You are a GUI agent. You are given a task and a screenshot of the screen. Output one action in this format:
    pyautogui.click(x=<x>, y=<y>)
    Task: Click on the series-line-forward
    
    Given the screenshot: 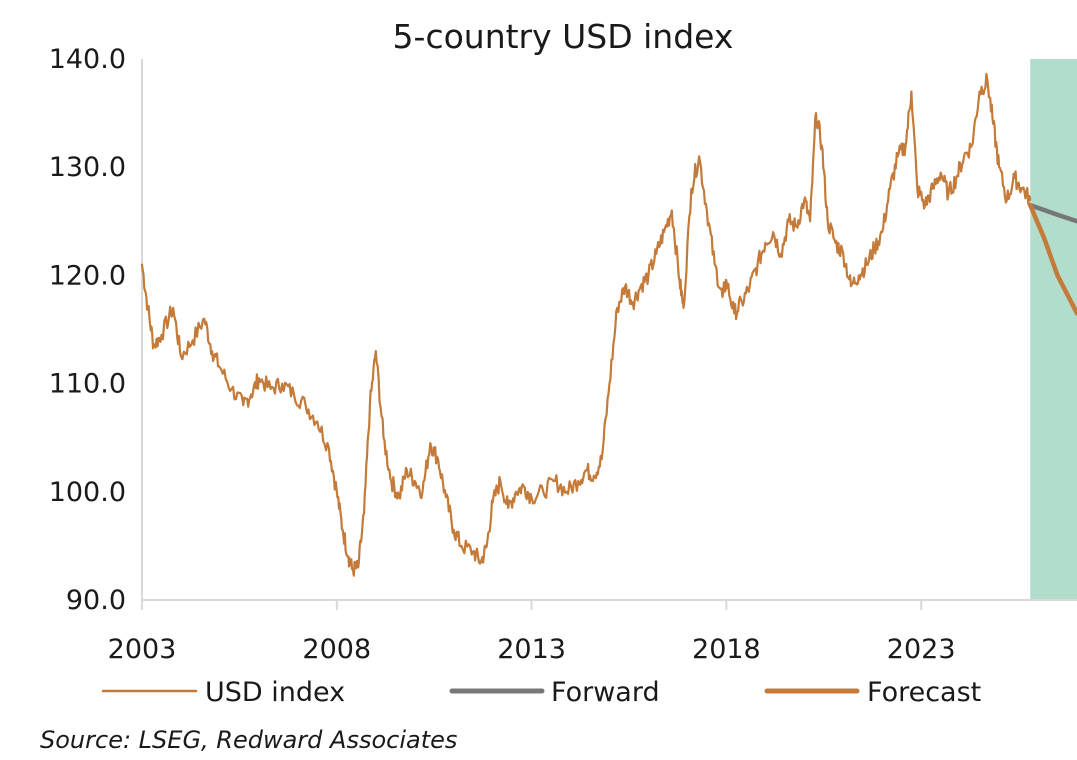 What is the action you would take?
    pyautogui.click(x=1052, y=213)
    